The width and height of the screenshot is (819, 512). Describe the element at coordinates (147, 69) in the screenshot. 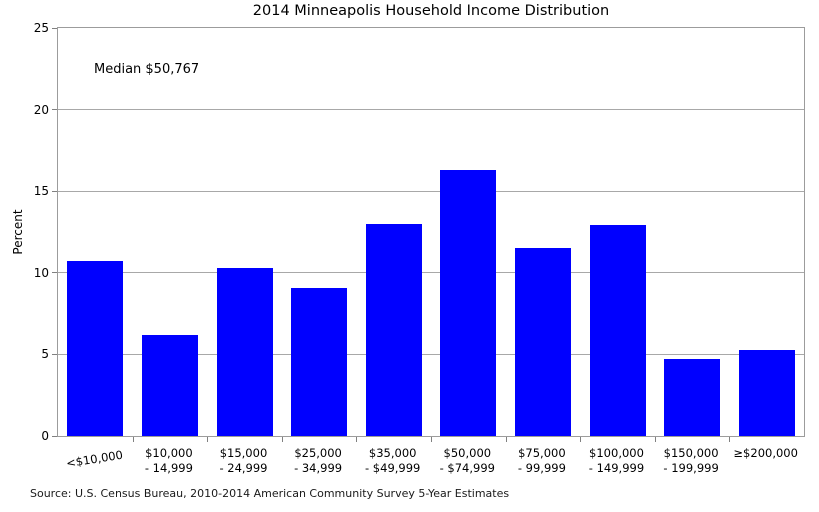

I see `median-annotation: Median $50,767` at that location.